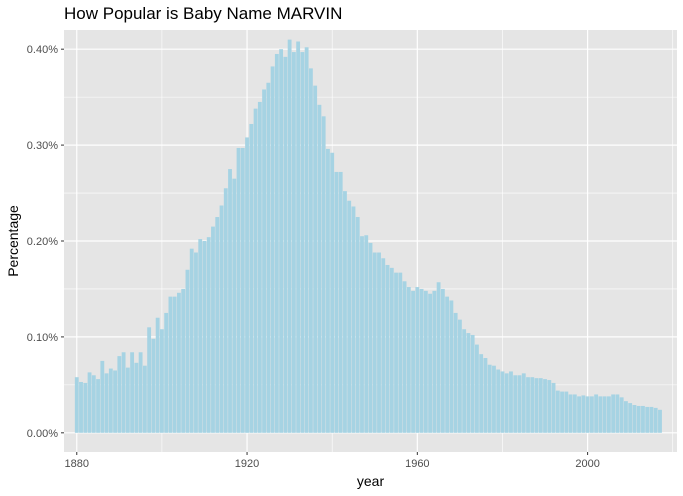  I want to click on bar-2001, so click(591, 414).